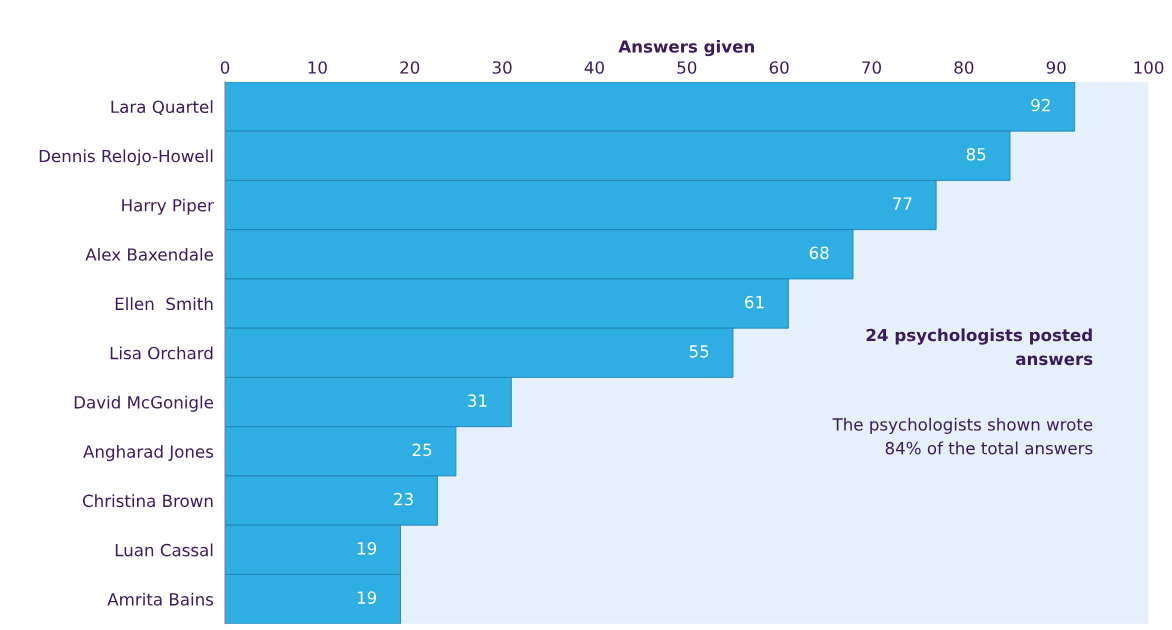 The width and height of the screenshot is (1172, 630). I want to click on x-tick-label: 0, so click(225, 67).